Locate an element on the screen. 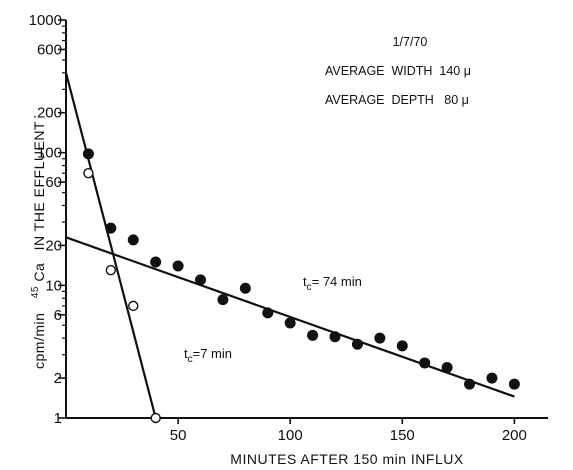 The image size is (573, 470). y-tick-label: 6 is located at coordinates (58, 315).